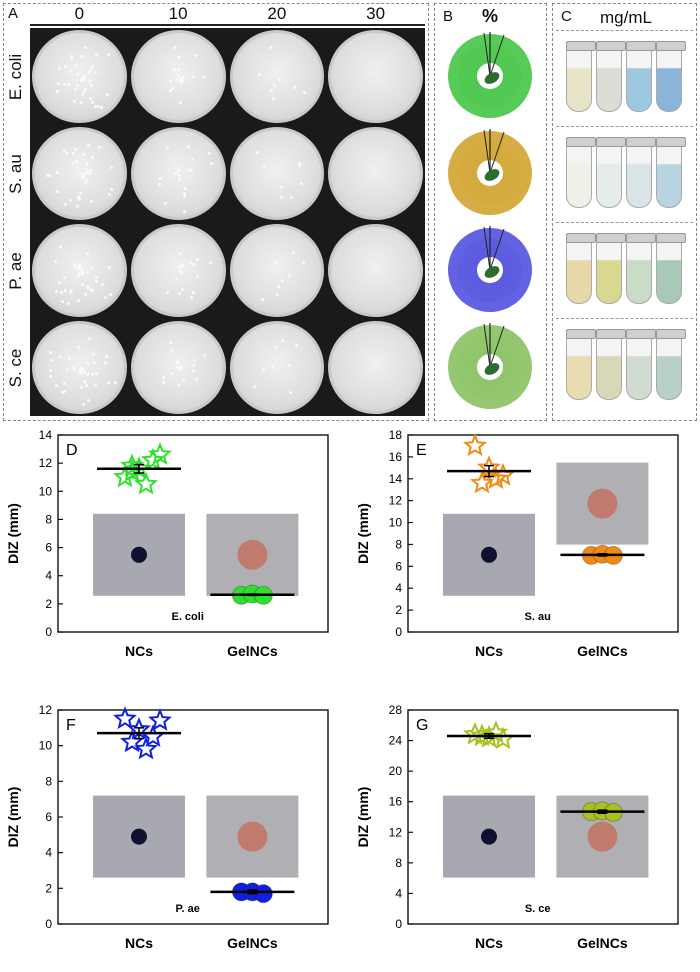 This screenshot has width=700, height=972. What do you see at coordinates (160, 454) in the screenshot?
I see `data-point-star` at bounding box center [160, 454].